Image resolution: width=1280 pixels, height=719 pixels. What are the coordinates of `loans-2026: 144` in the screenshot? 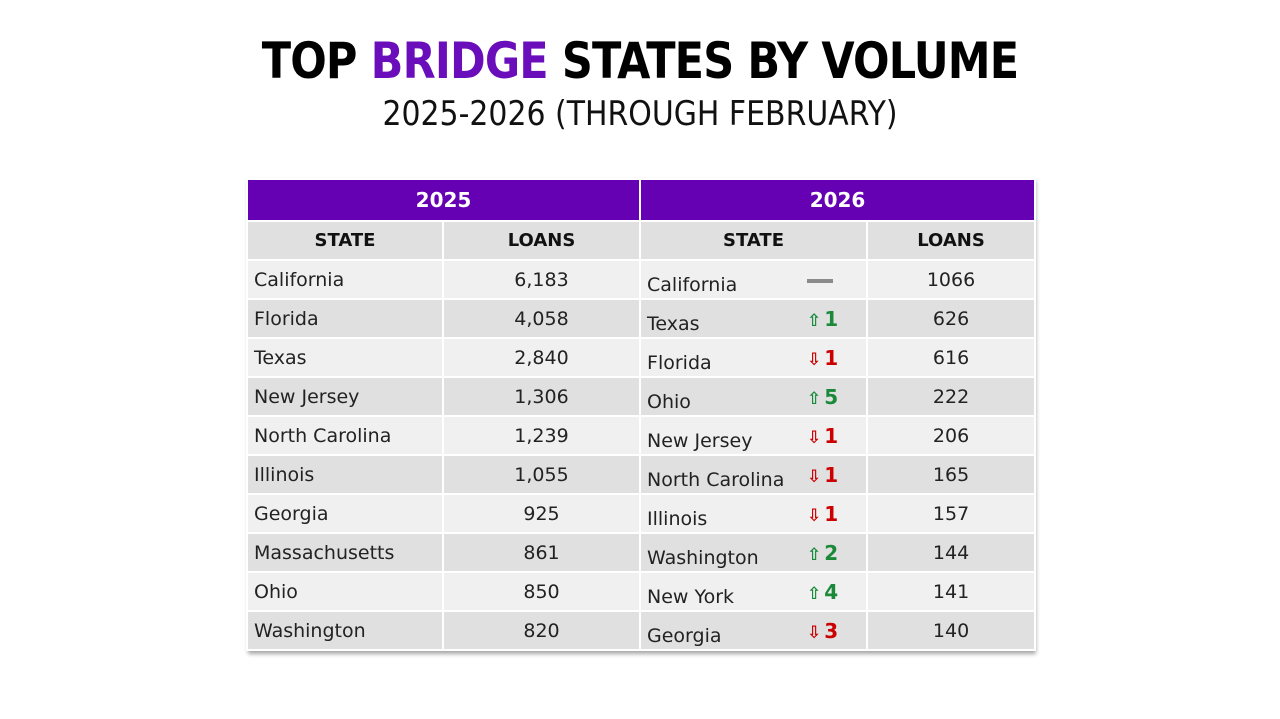 It's located at (951, 552).